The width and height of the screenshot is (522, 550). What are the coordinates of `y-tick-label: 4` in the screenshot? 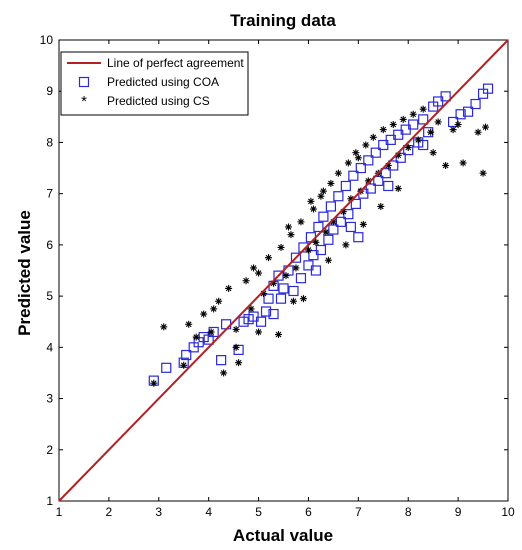 It's located at (49, 347).